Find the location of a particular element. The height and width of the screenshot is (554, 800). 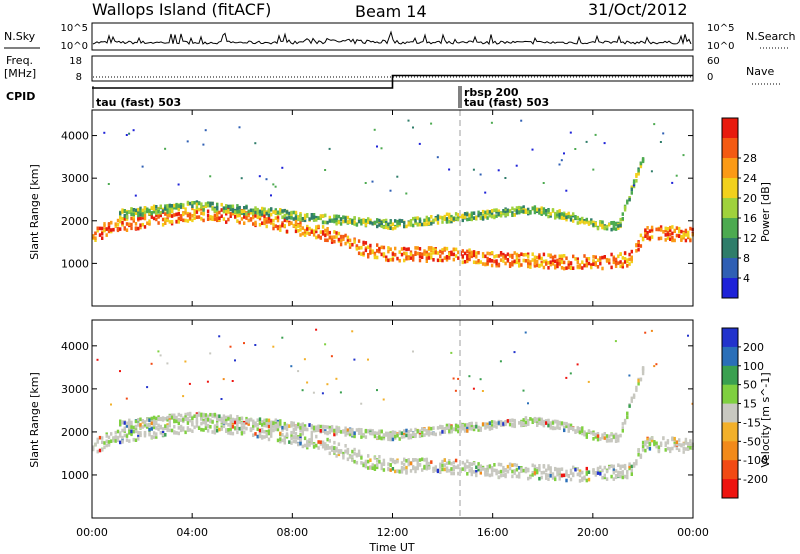

velocity-ytick-label: 1000 is located at coordinates (75, 475).